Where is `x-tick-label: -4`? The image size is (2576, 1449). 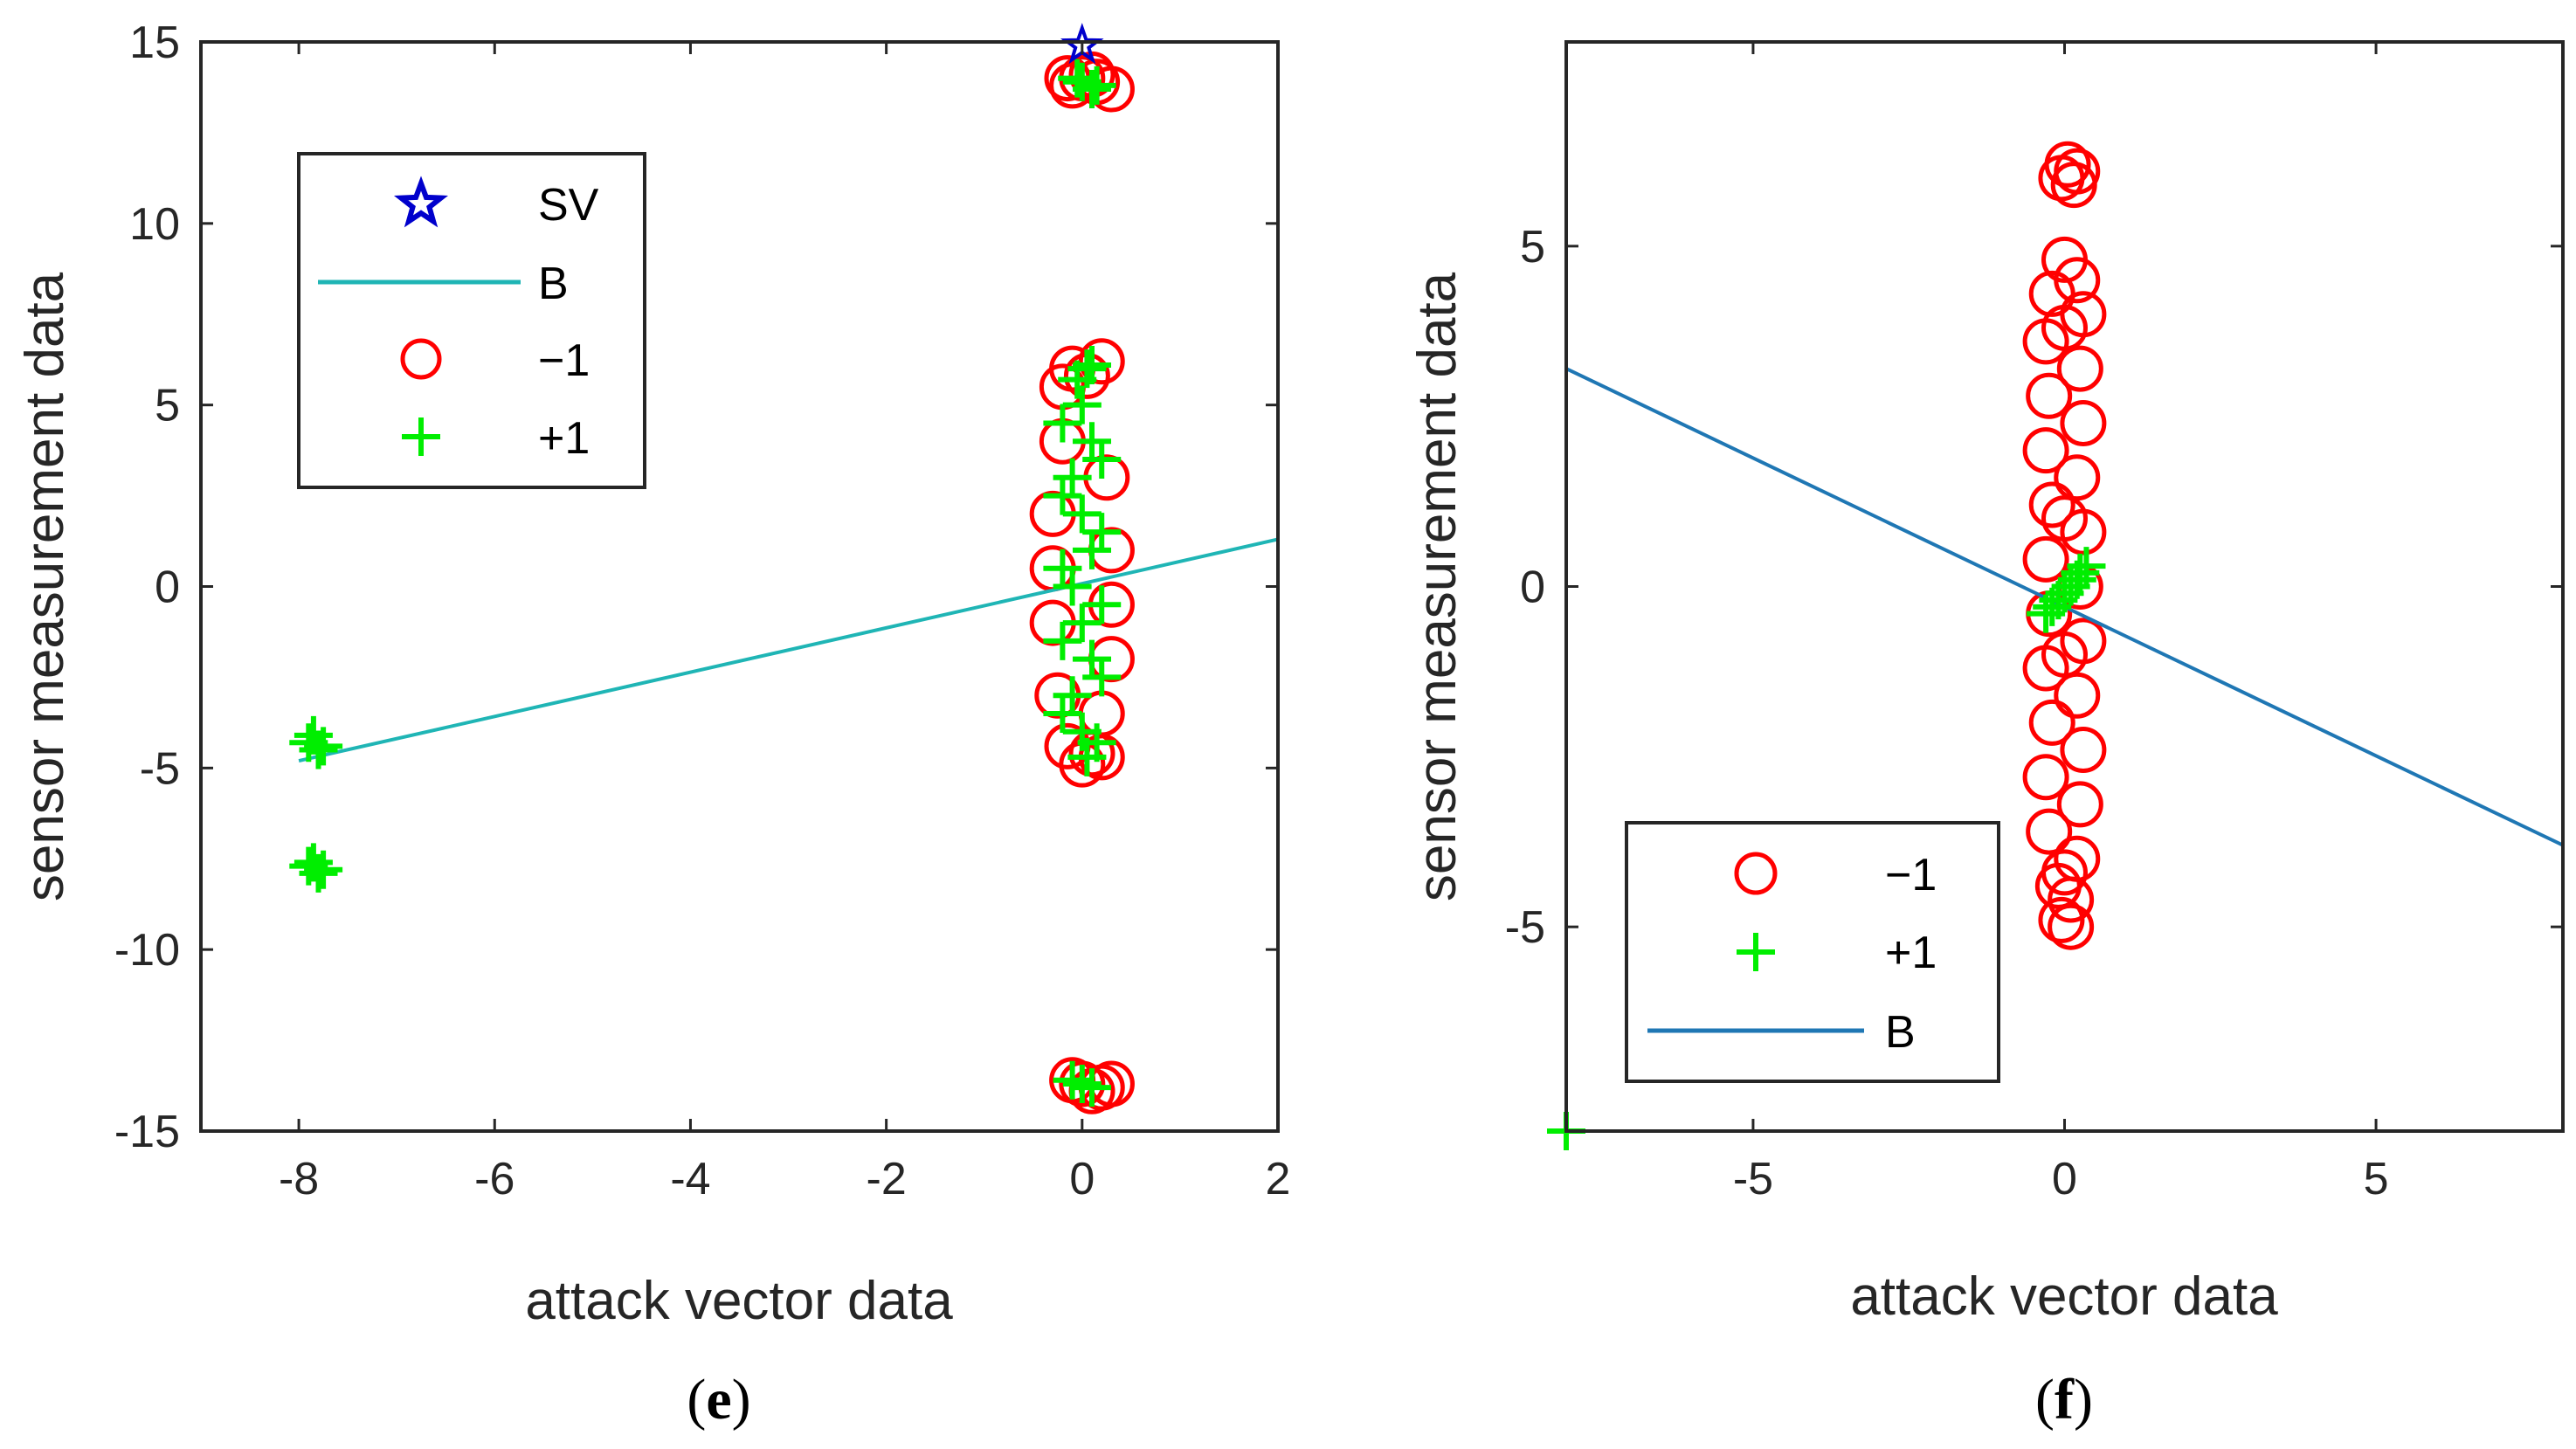
x-tick-label: -4 is located at coordinates (690, 1179).